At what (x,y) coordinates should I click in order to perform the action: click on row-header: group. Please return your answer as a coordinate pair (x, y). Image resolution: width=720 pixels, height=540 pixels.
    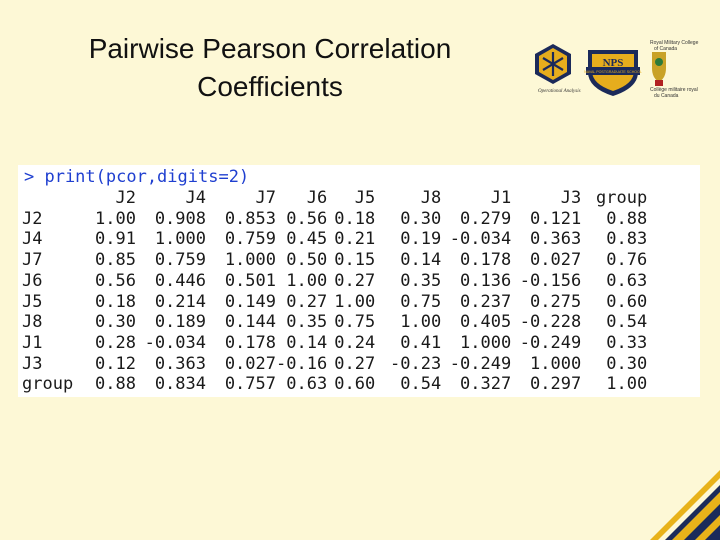
    Looking at the image, I should click on (48, 384).